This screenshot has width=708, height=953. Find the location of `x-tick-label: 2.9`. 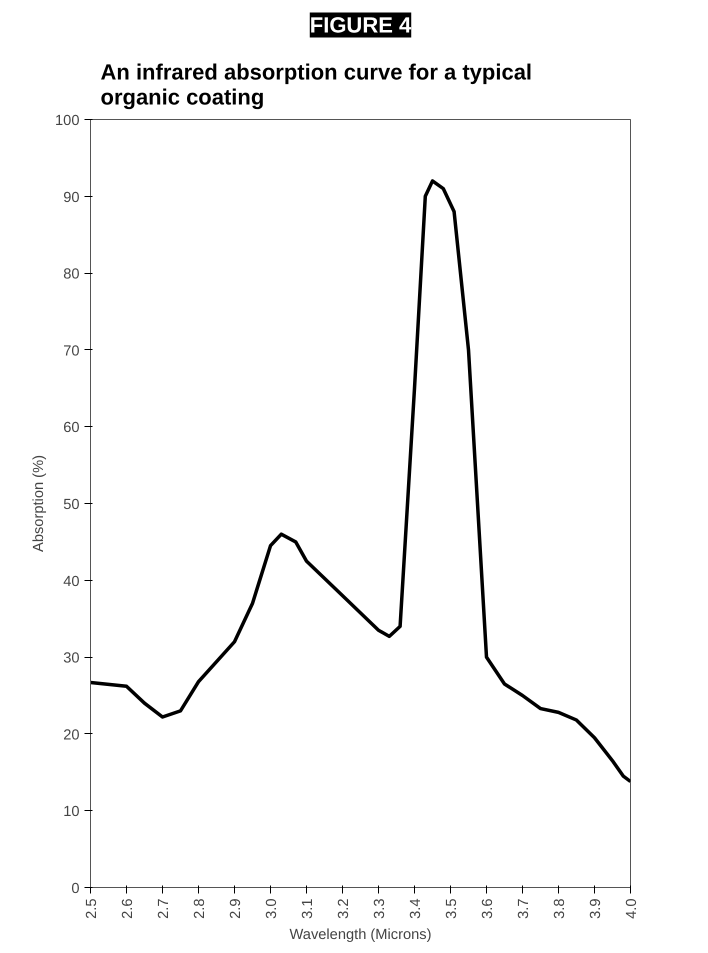

x-tick-label: 2.9 is located at coordinates (236, 908).